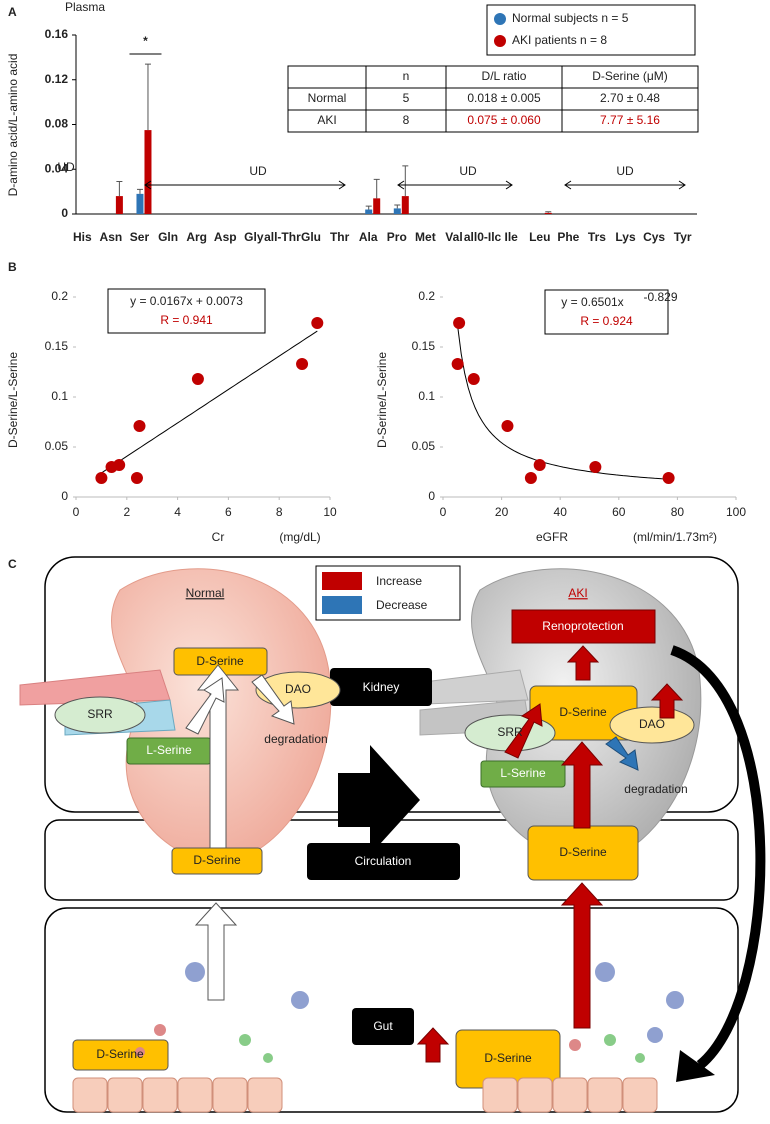 The width and height of the screenshot is (770, 1124). I want to click on x-tick-label: Gly, so click(254, 237).